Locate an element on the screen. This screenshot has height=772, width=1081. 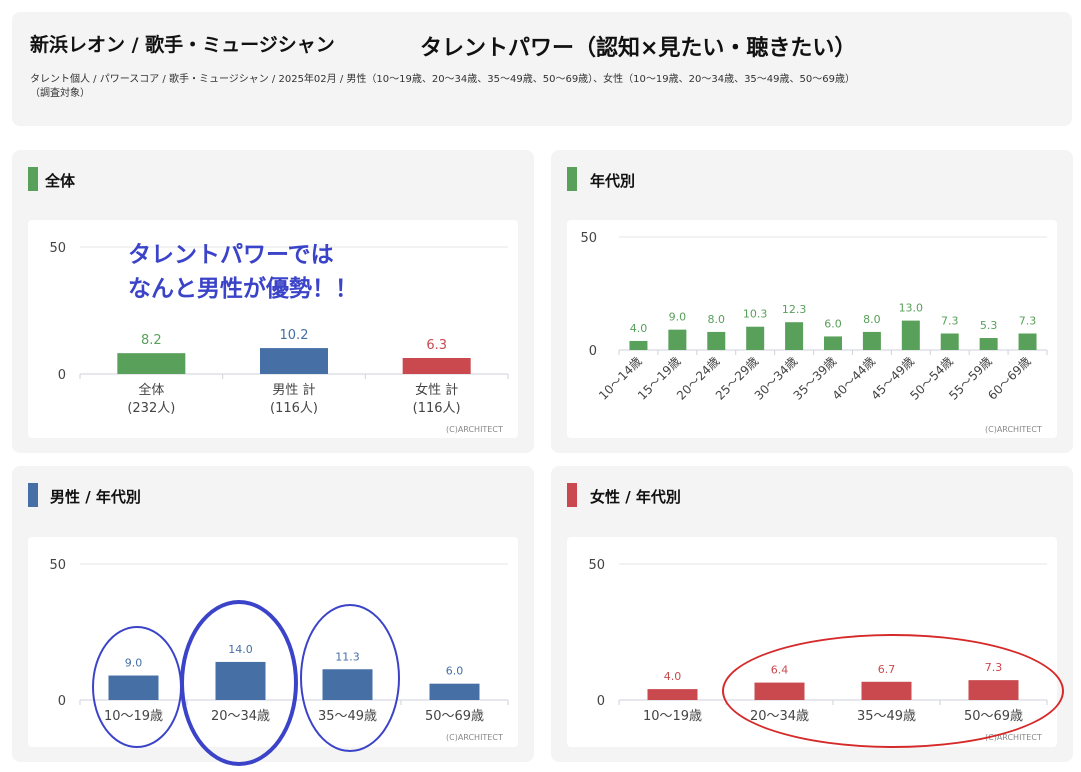
x-tick-label: 女性 計 is located at coordinates (436, 390).